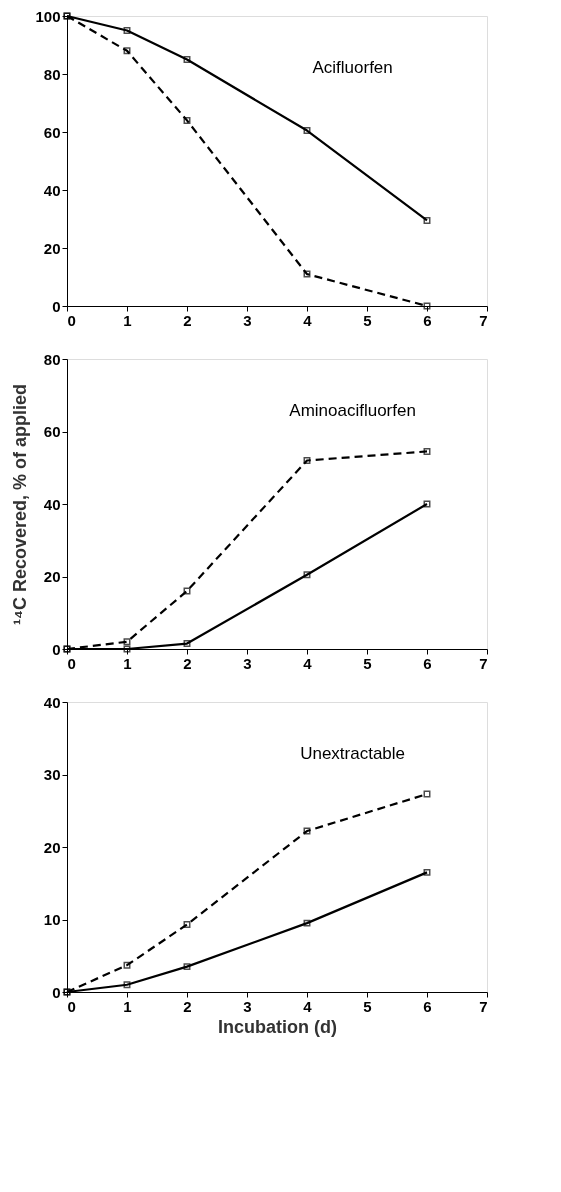 Image resolution: width=561 pixels, height=1192 pixels. Describe the element at coordinates (48, 16) in the screenshot. I see `y-tick-label: 100` at that location.